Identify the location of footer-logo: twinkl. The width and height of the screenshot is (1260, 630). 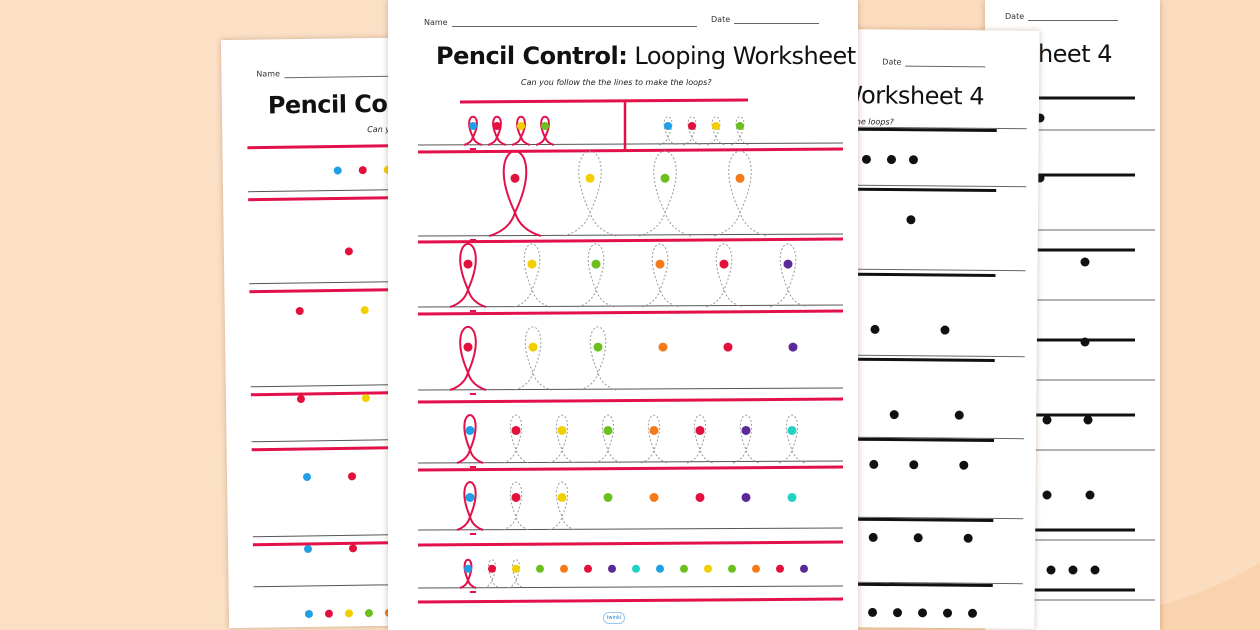
(614, 618).